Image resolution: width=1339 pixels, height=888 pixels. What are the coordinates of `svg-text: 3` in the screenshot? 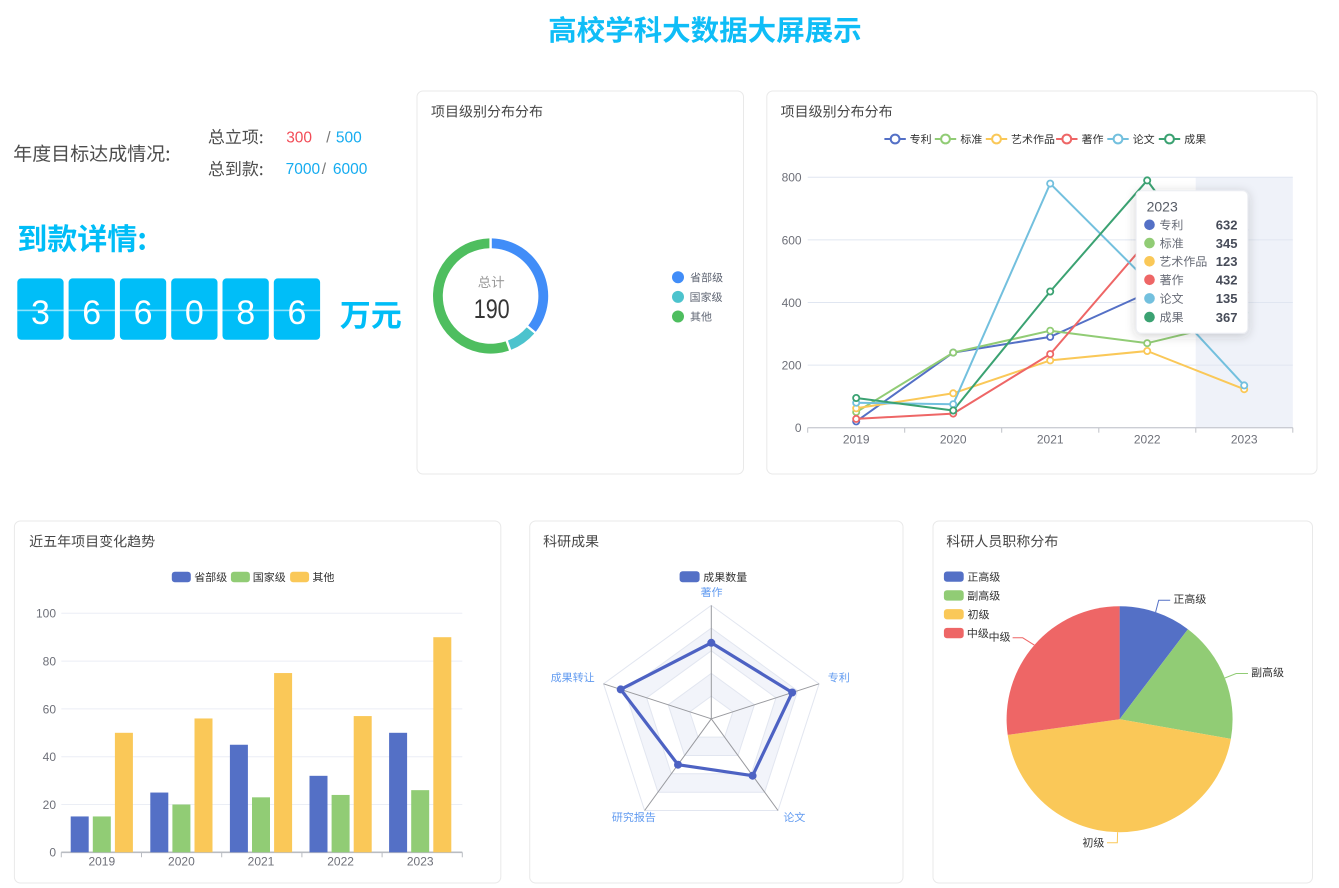 It's located at (40, 313).